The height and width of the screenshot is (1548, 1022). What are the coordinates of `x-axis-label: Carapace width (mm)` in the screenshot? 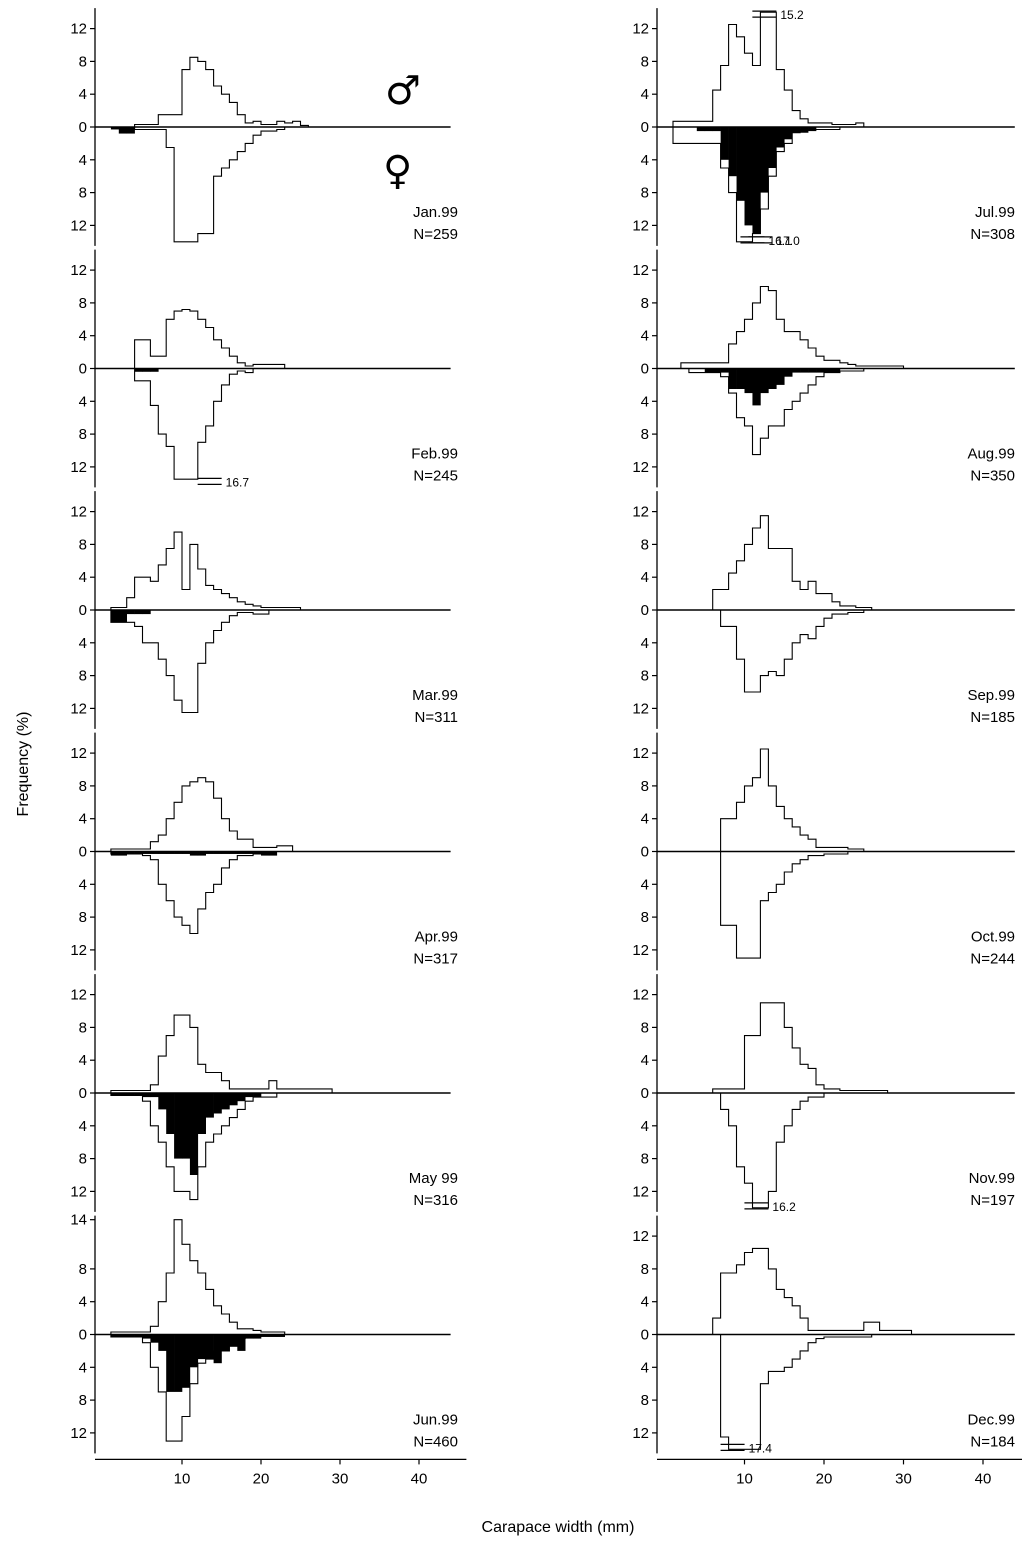 It's located at (558, 1527).